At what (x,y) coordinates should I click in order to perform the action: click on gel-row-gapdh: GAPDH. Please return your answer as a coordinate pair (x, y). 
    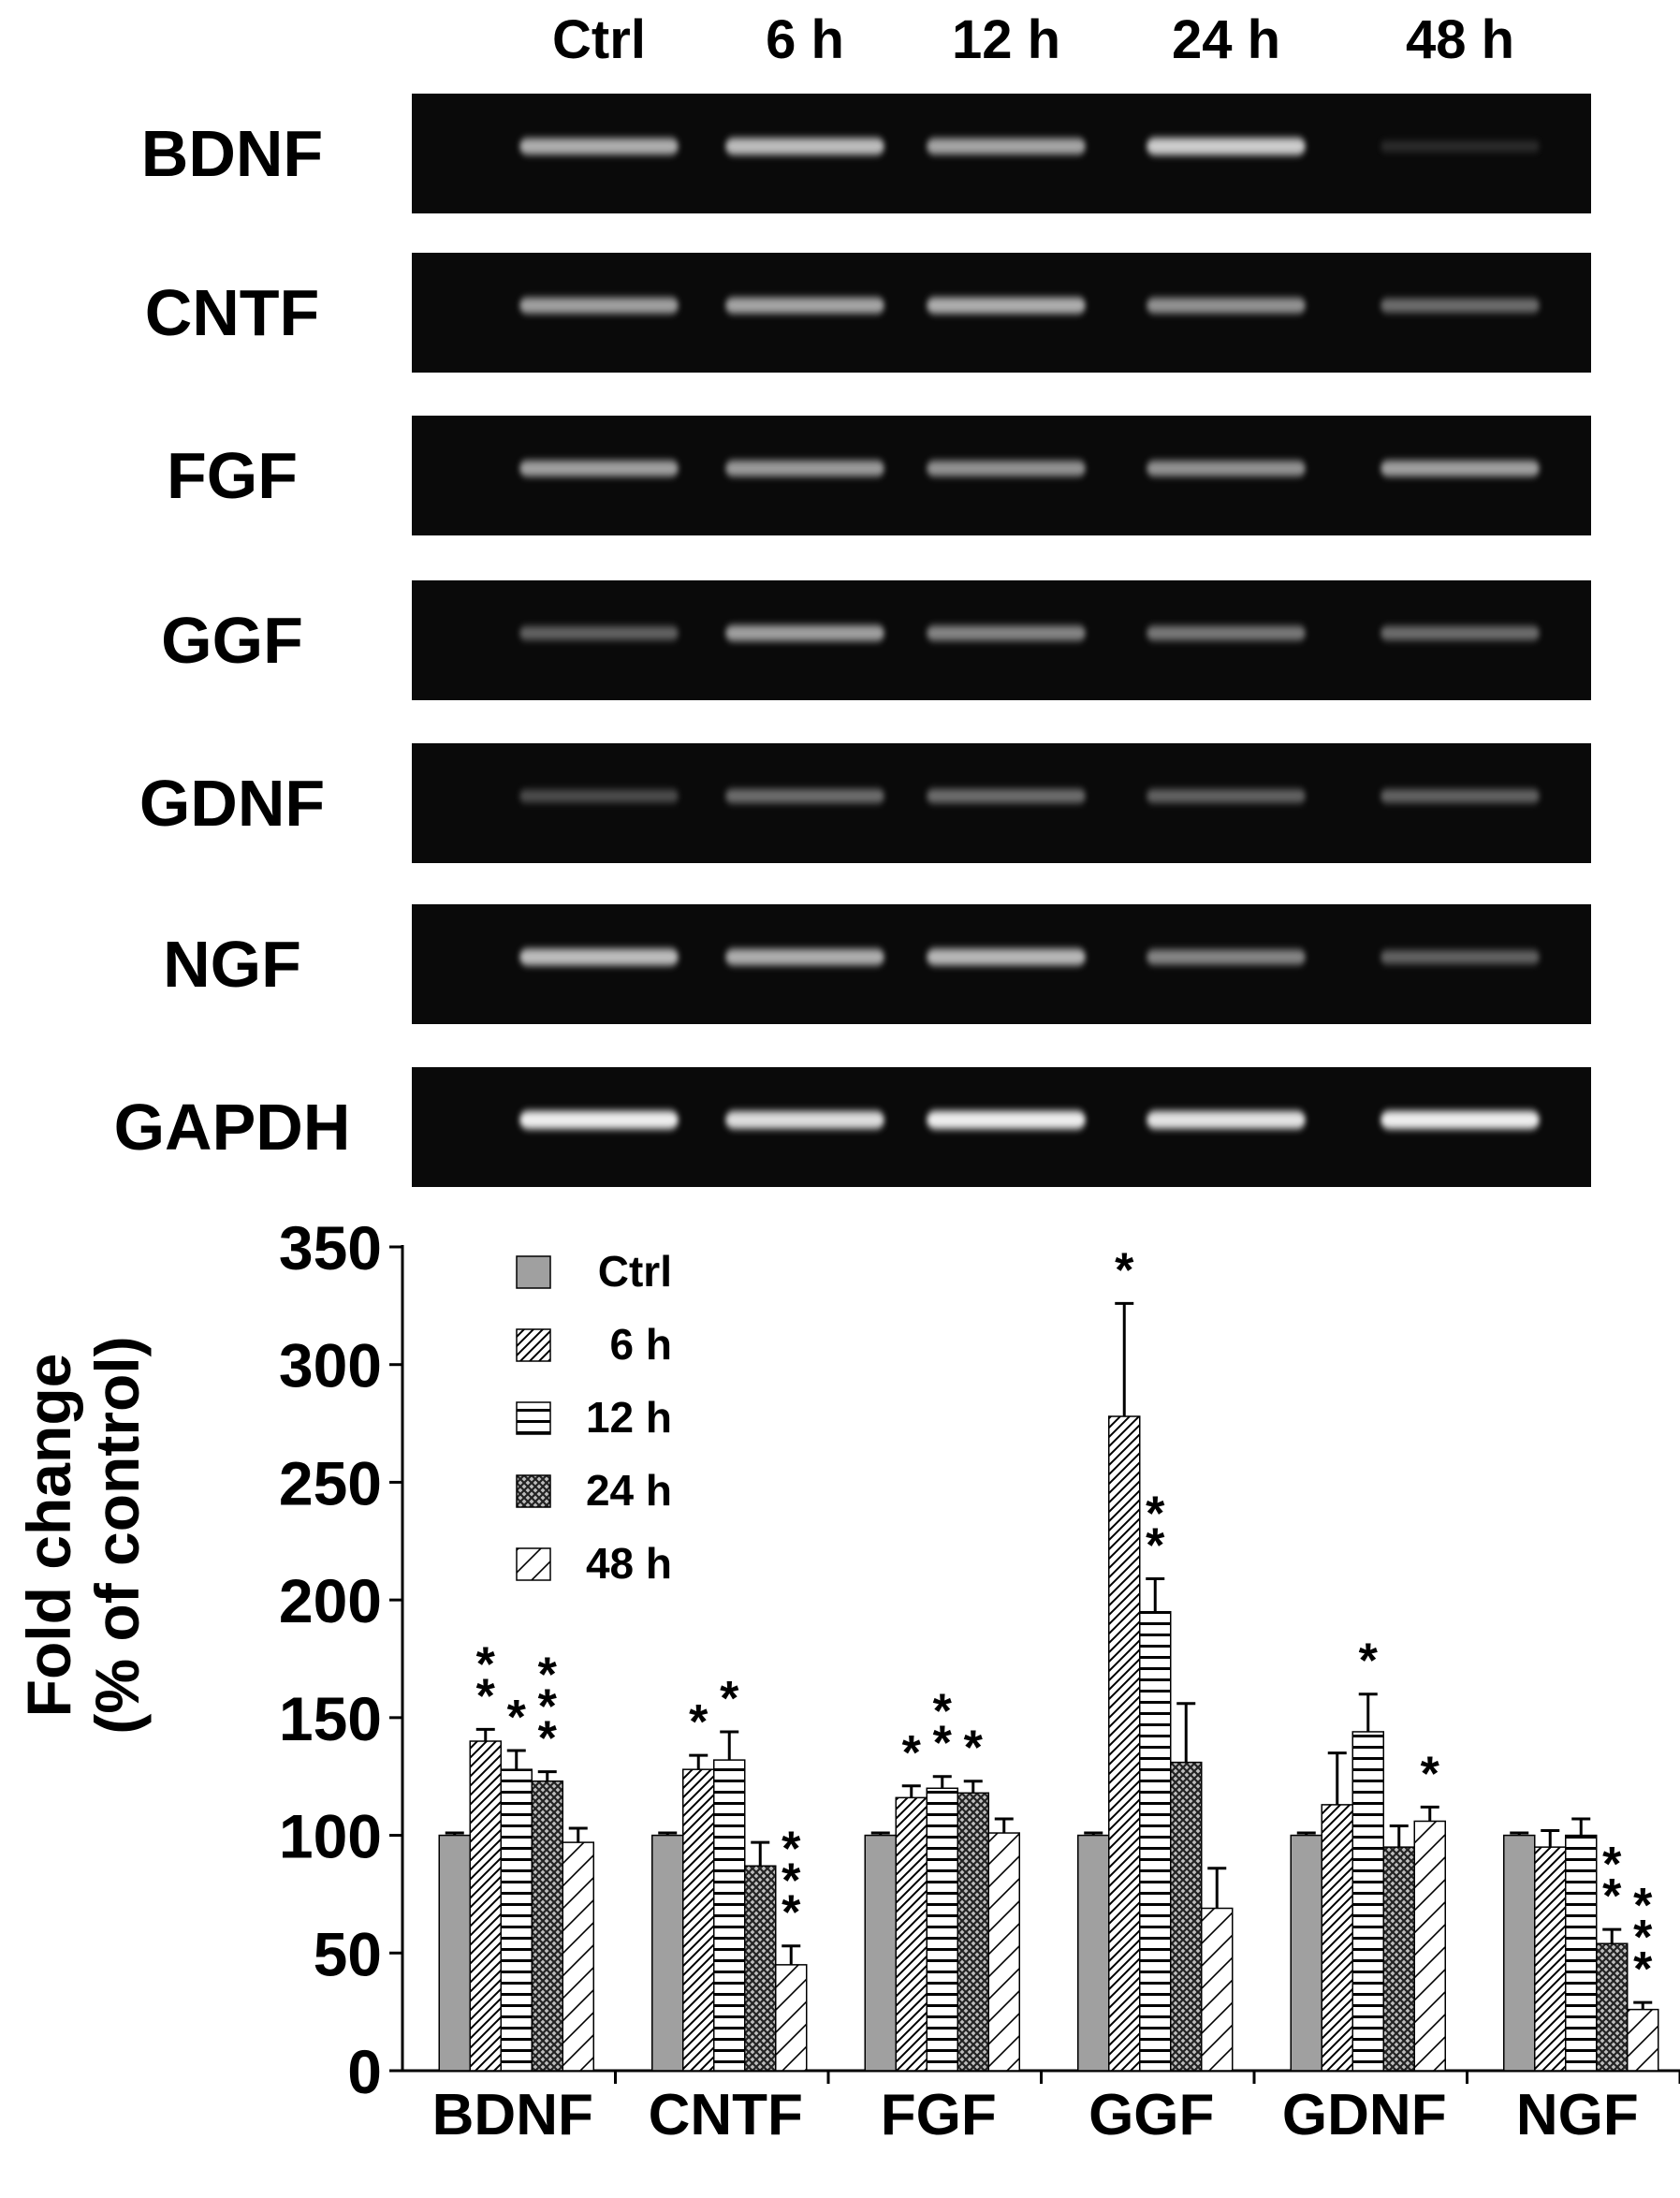
    Looking at the image, I should click on (852, 1127).